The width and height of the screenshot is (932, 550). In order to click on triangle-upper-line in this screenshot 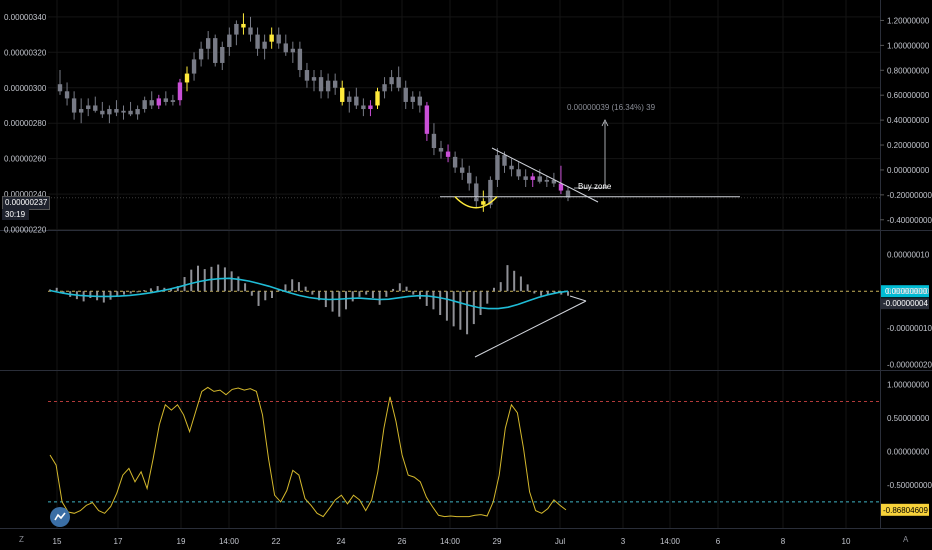, I will do `click(545, 175)`.